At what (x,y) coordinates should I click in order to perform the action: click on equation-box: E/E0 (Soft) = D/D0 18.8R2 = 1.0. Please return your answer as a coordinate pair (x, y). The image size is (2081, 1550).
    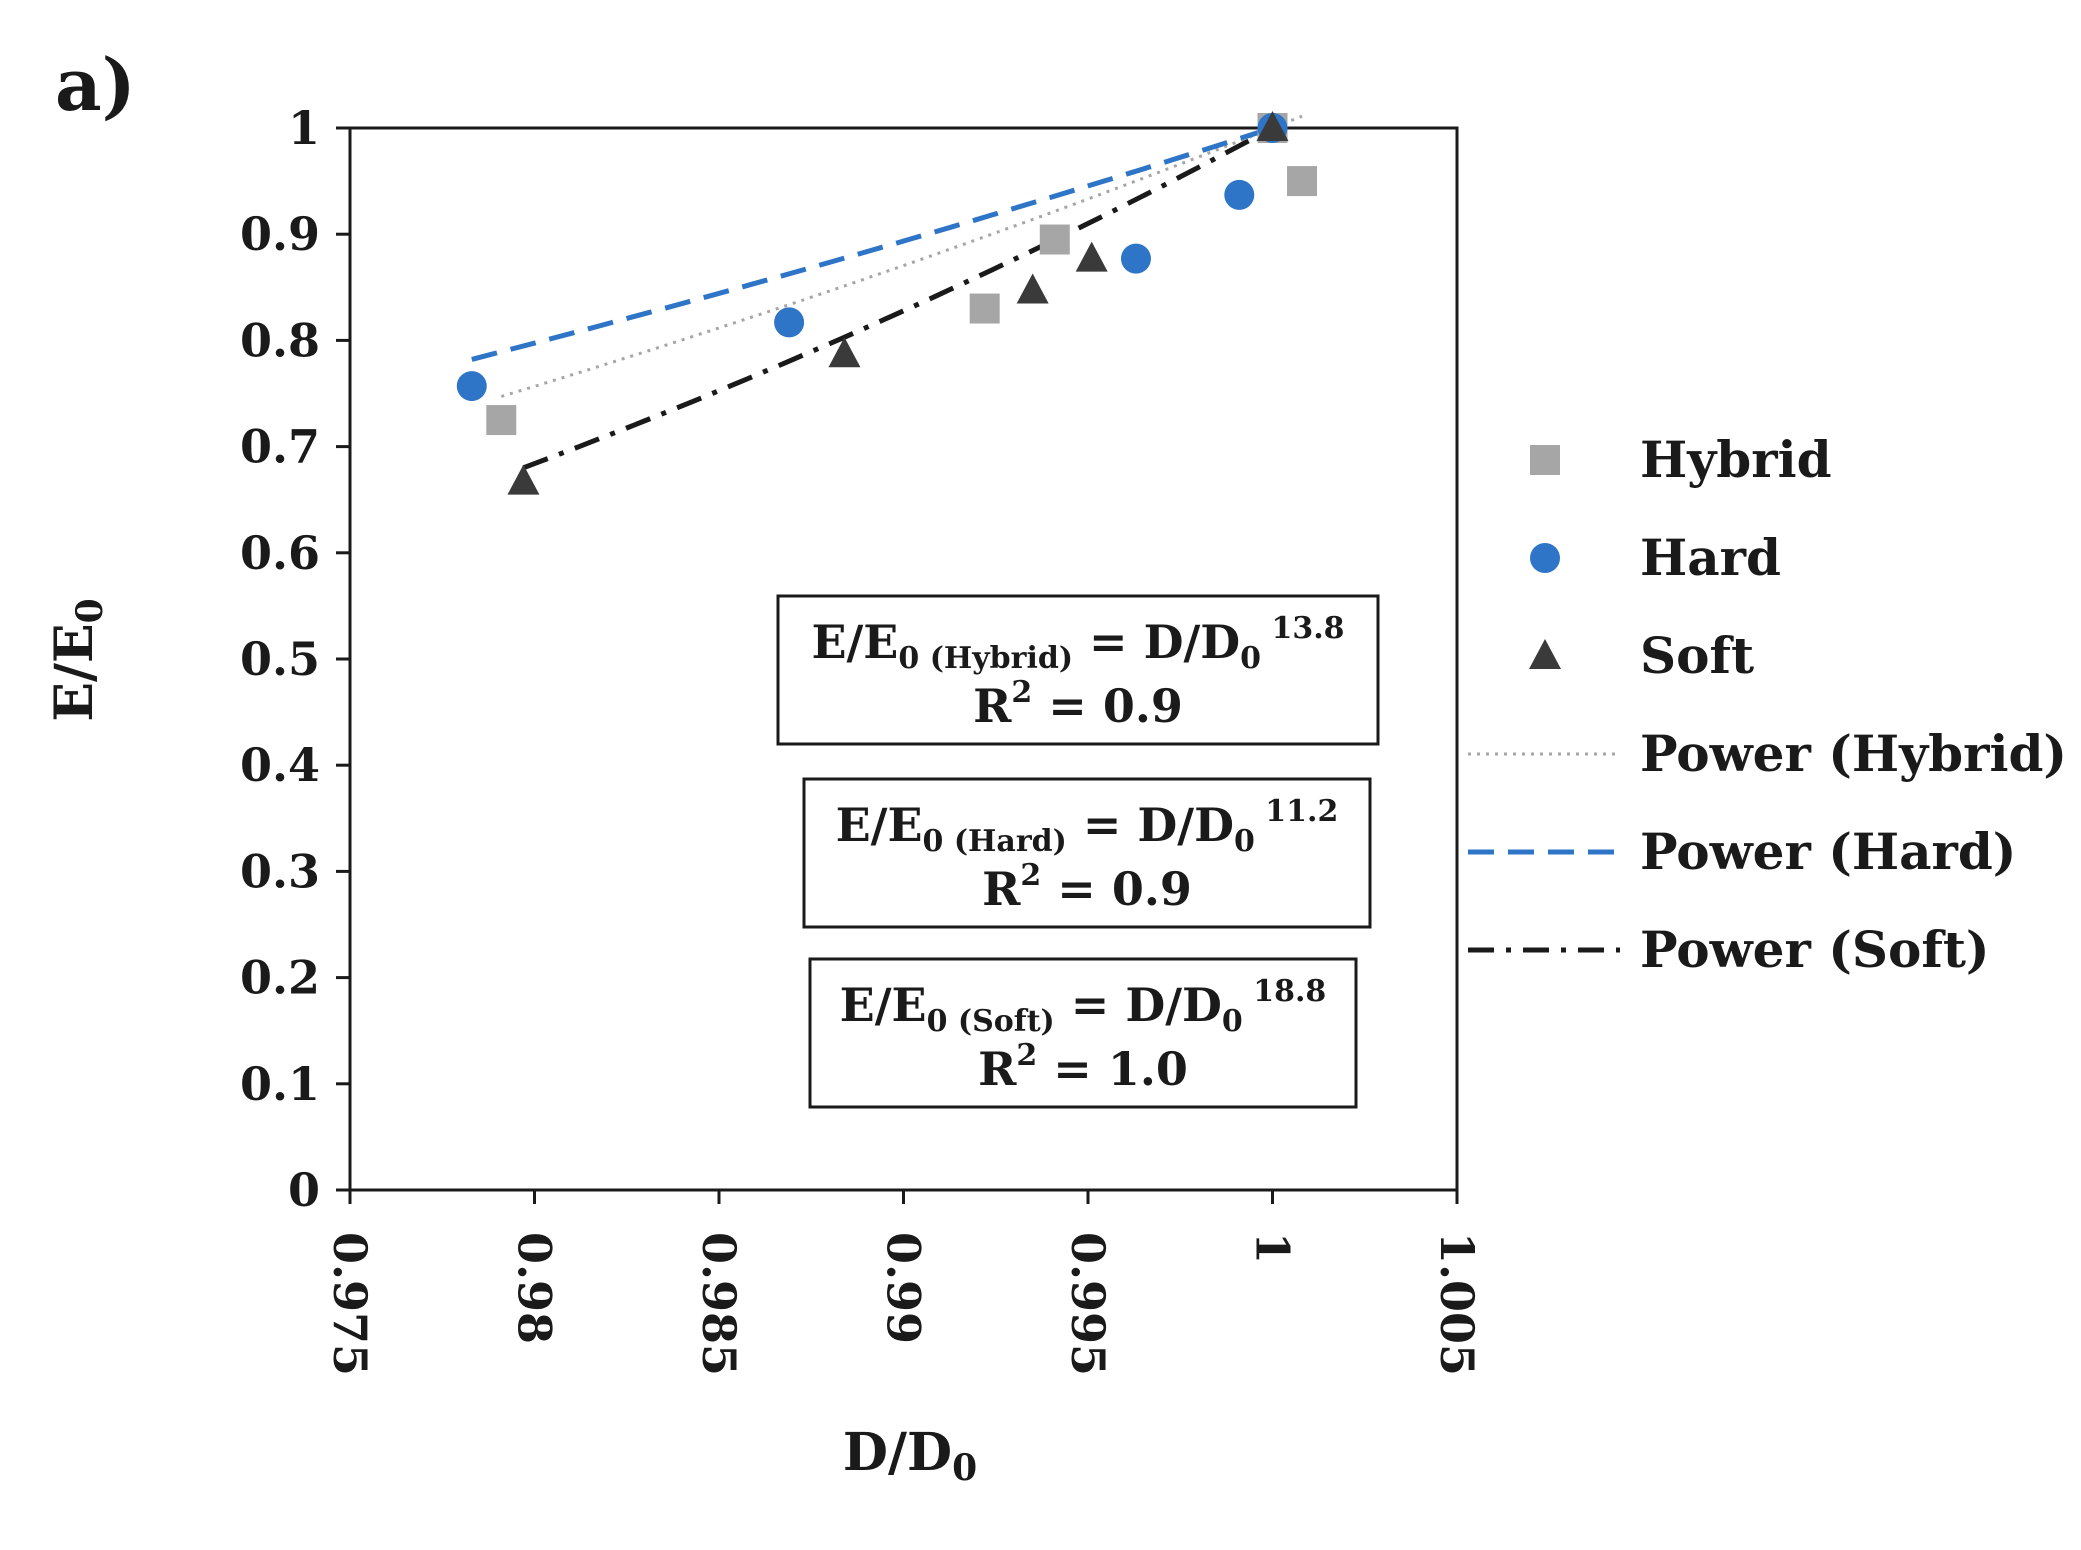
    Looking at the image, I should click on (1083, 1033).